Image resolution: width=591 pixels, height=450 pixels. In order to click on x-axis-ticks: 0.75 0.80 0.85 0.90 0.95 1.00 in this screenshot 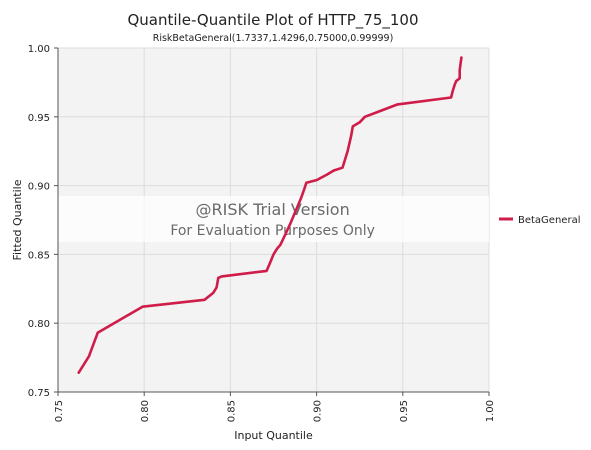, I will do `click(275, 407)`.